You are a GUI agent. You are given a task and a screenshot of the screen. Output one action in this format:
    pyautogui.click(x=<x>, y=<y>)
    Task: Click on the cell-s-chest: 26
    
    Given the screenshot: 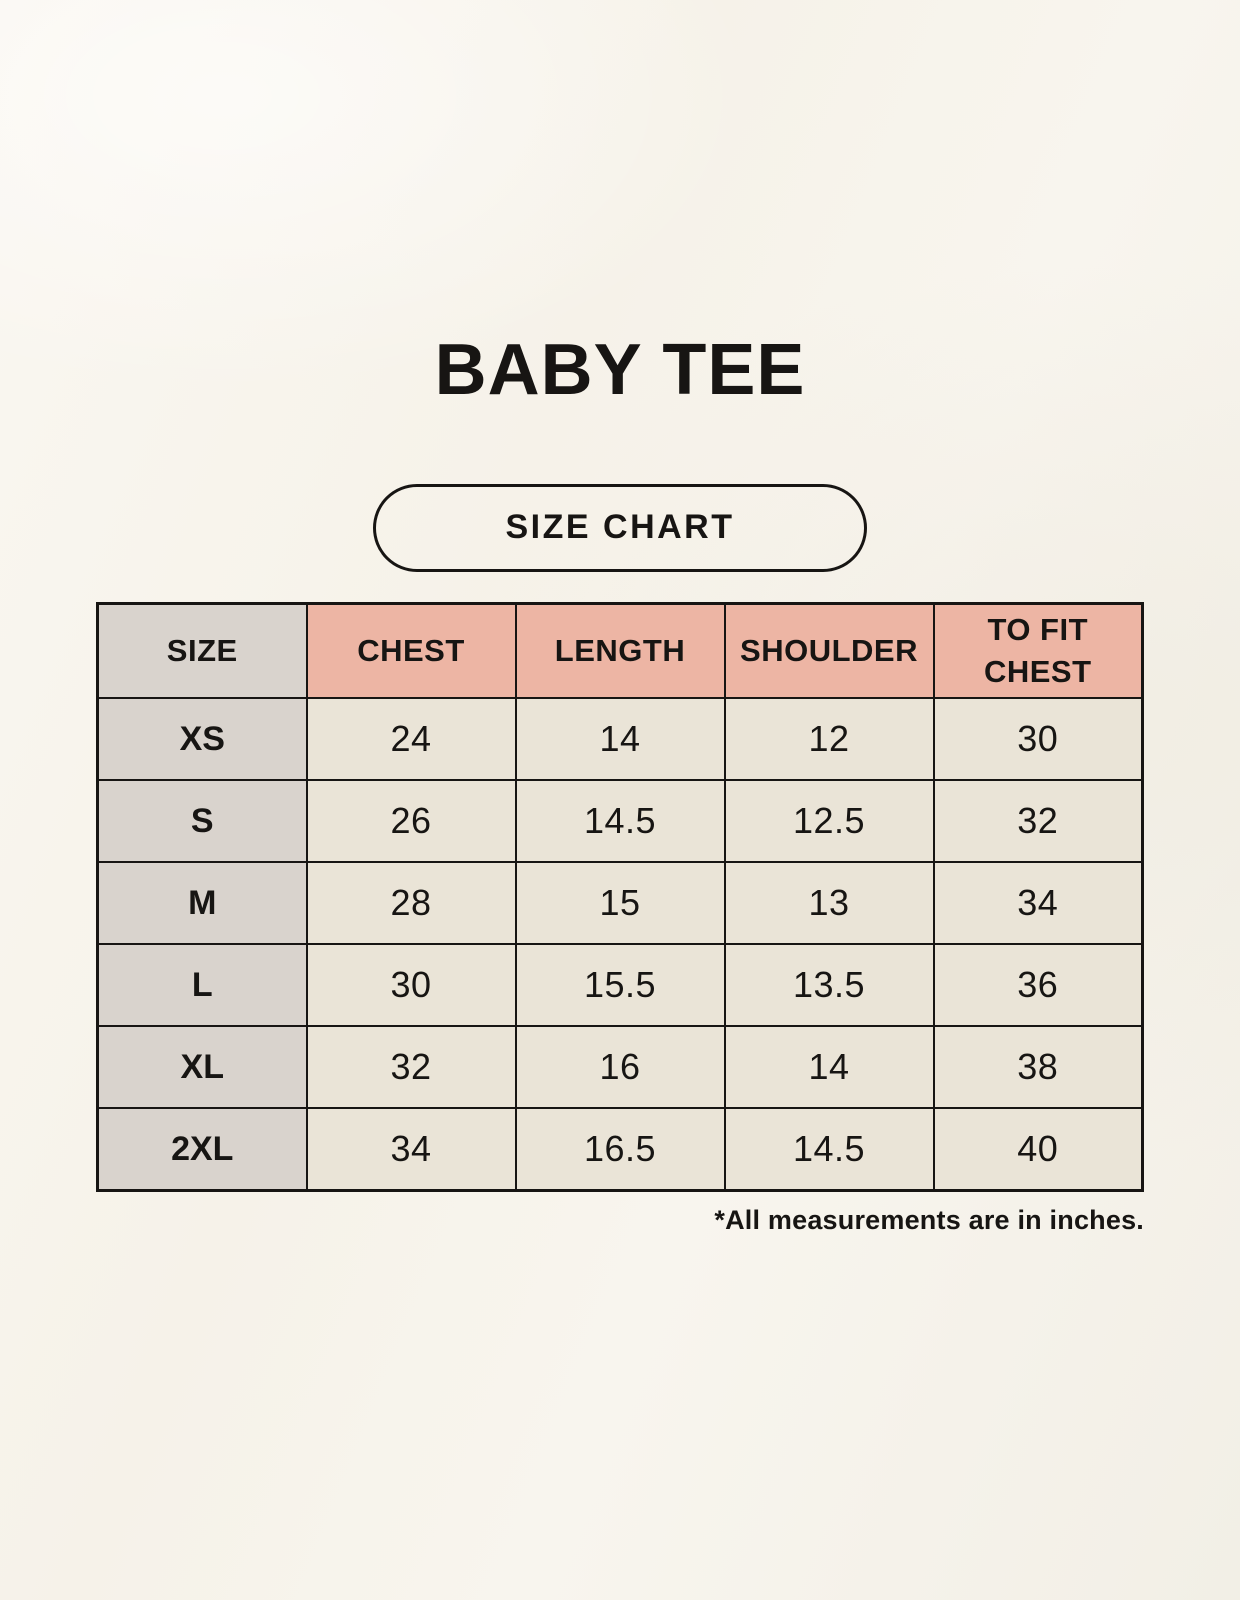 What is the action you would take?
    pyautogui.click(x=411, y=821)
    